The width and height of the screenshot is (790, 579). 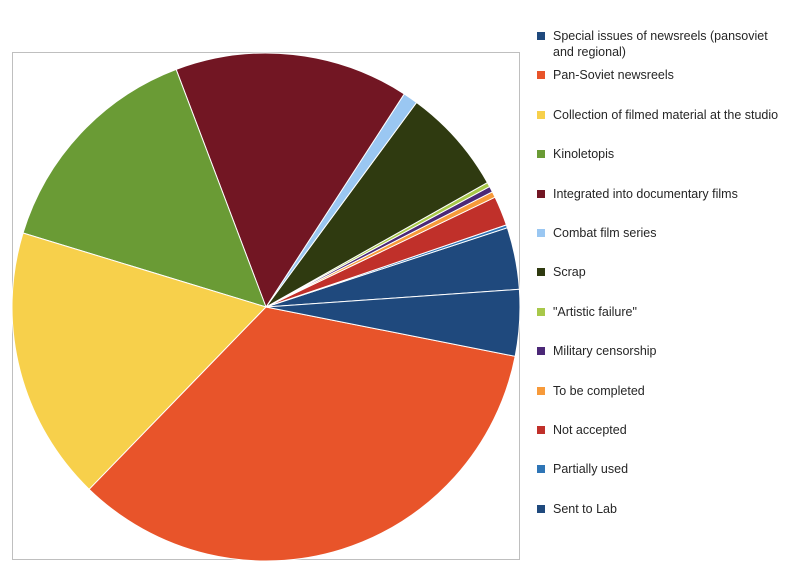 I want to click on legend-label: "Artistic failure", so click(x=595, y=311).